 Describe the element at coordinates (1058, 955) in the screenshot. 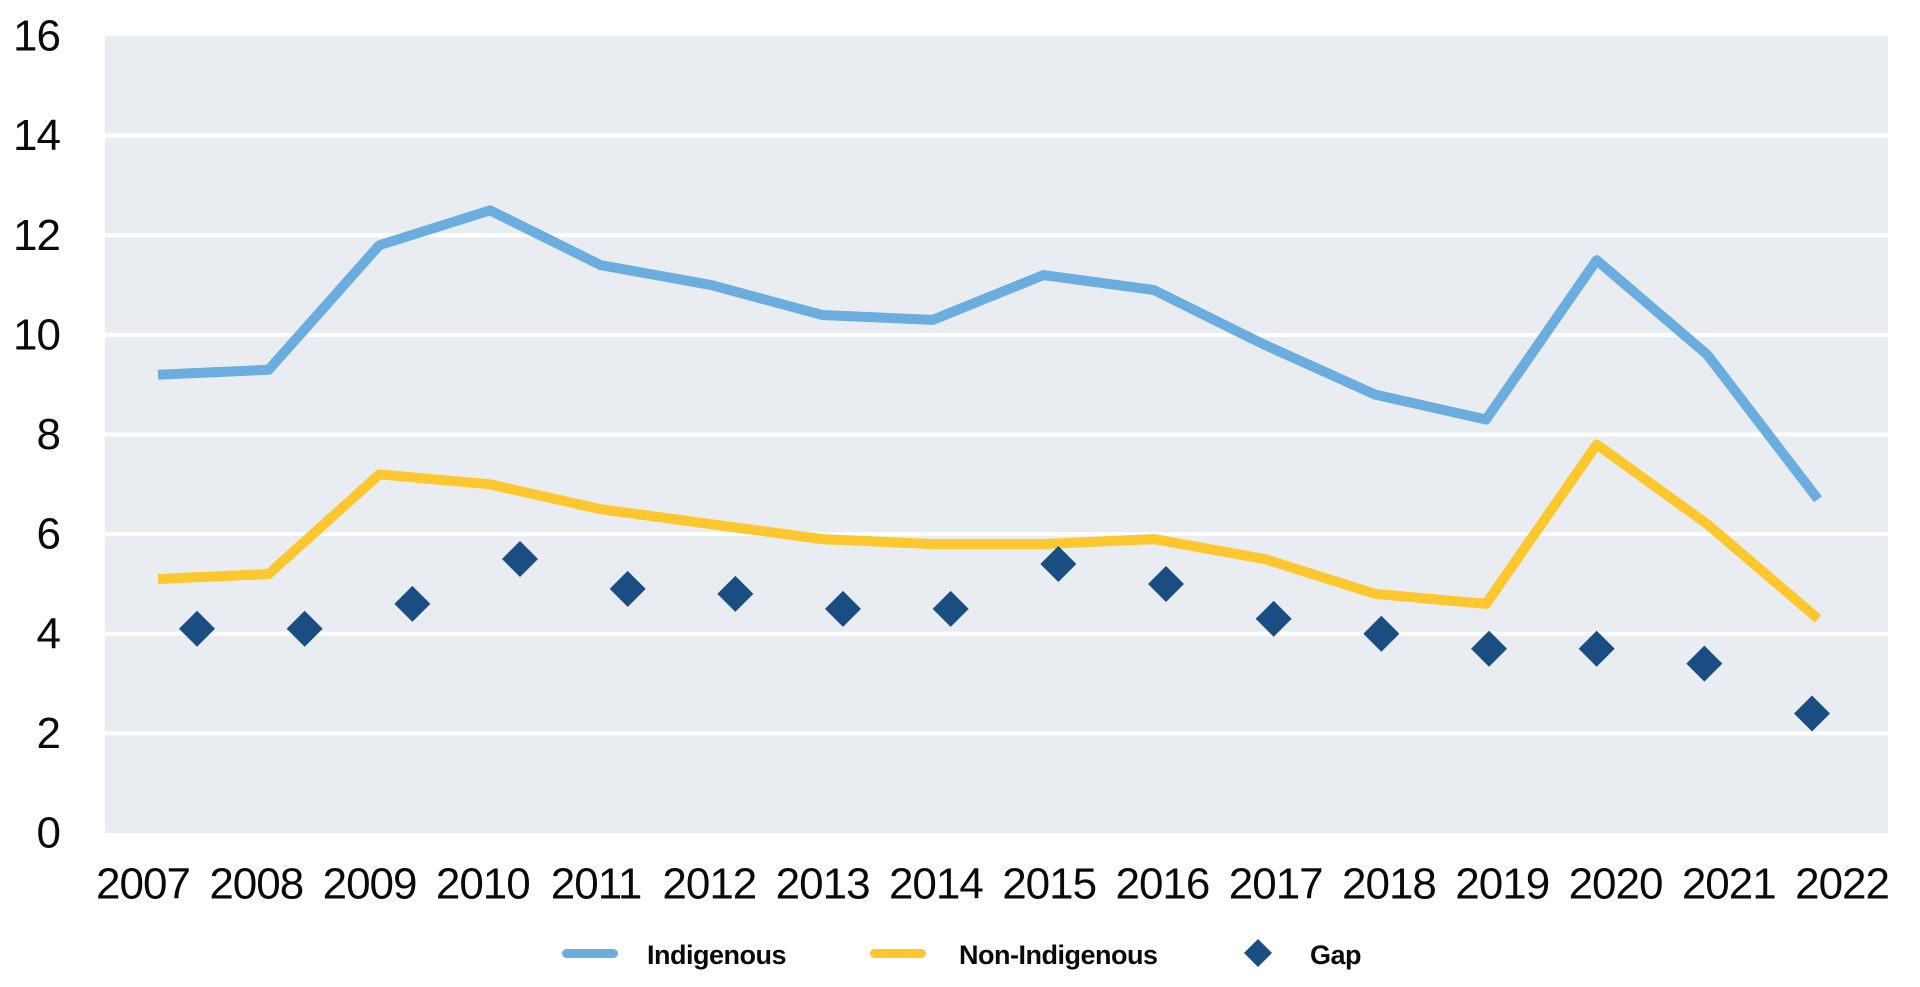

I see `legend-label-non-indigenous: Non-Indigenous` at that location.